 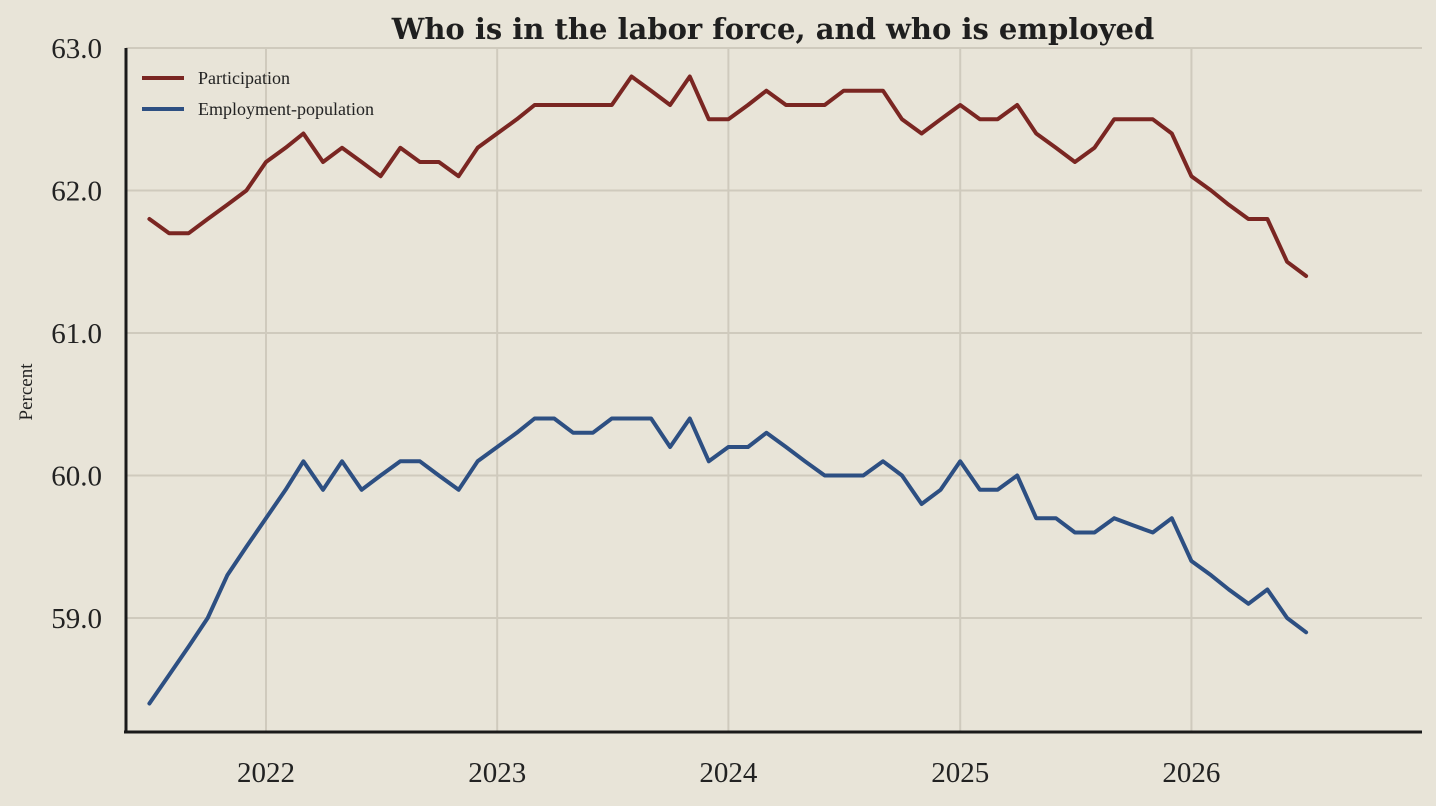 I want to click on y-tick-label: 60.0, so click(x=76, y=477).